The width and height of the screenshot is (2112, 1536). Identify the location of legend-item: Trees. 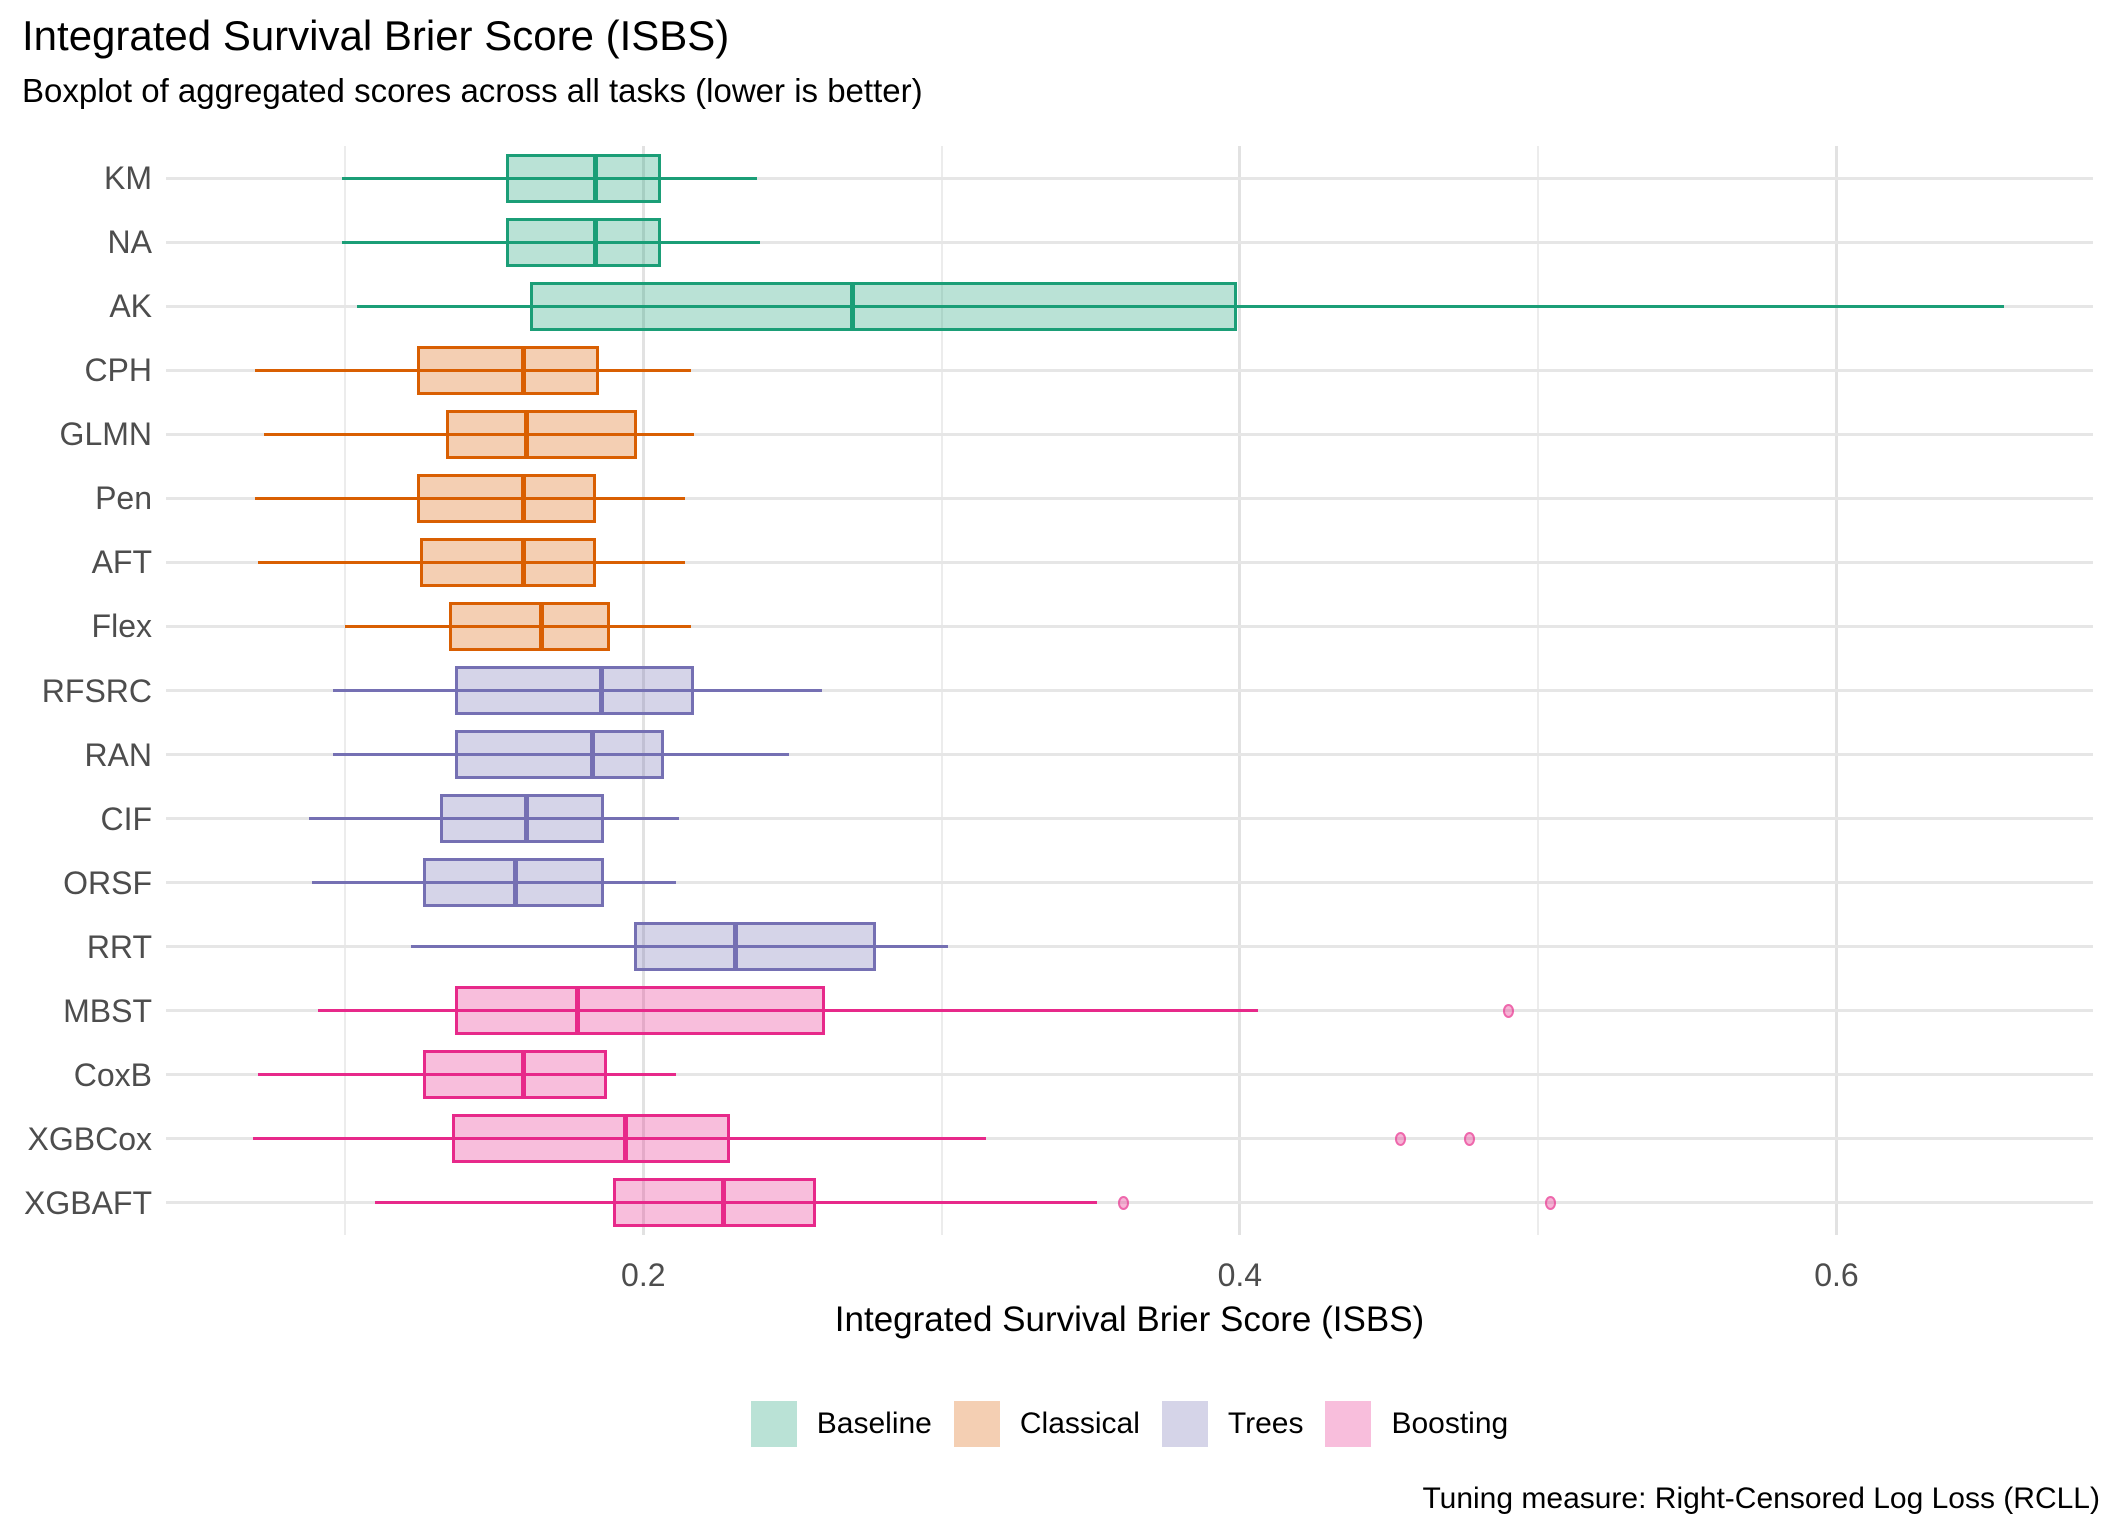
(1232, 1424).